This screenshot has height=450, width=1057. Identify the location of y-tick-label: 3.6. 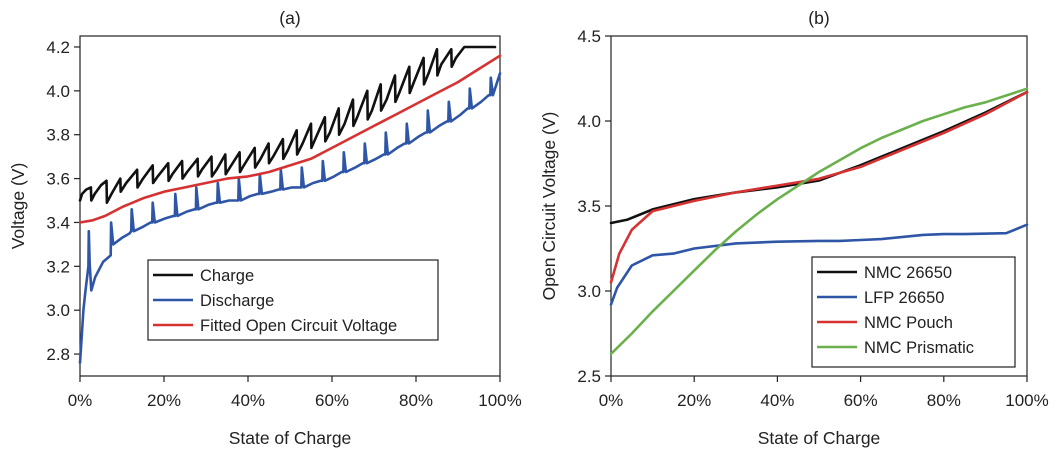
(58, 179).